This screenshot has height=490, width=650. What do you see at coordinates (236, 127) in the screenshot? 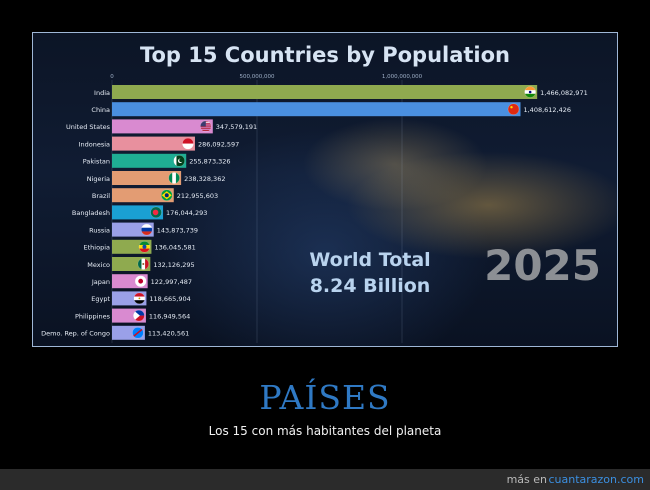
I see `value-label: 347,579,191` at bounding box center [236, 127].